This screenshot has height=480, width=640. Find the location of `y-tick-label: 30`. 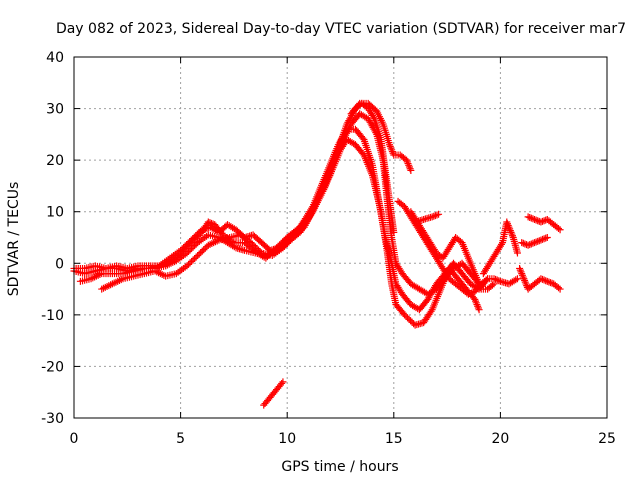

y-tick-label: 30 is located at coordinates (55, 110).